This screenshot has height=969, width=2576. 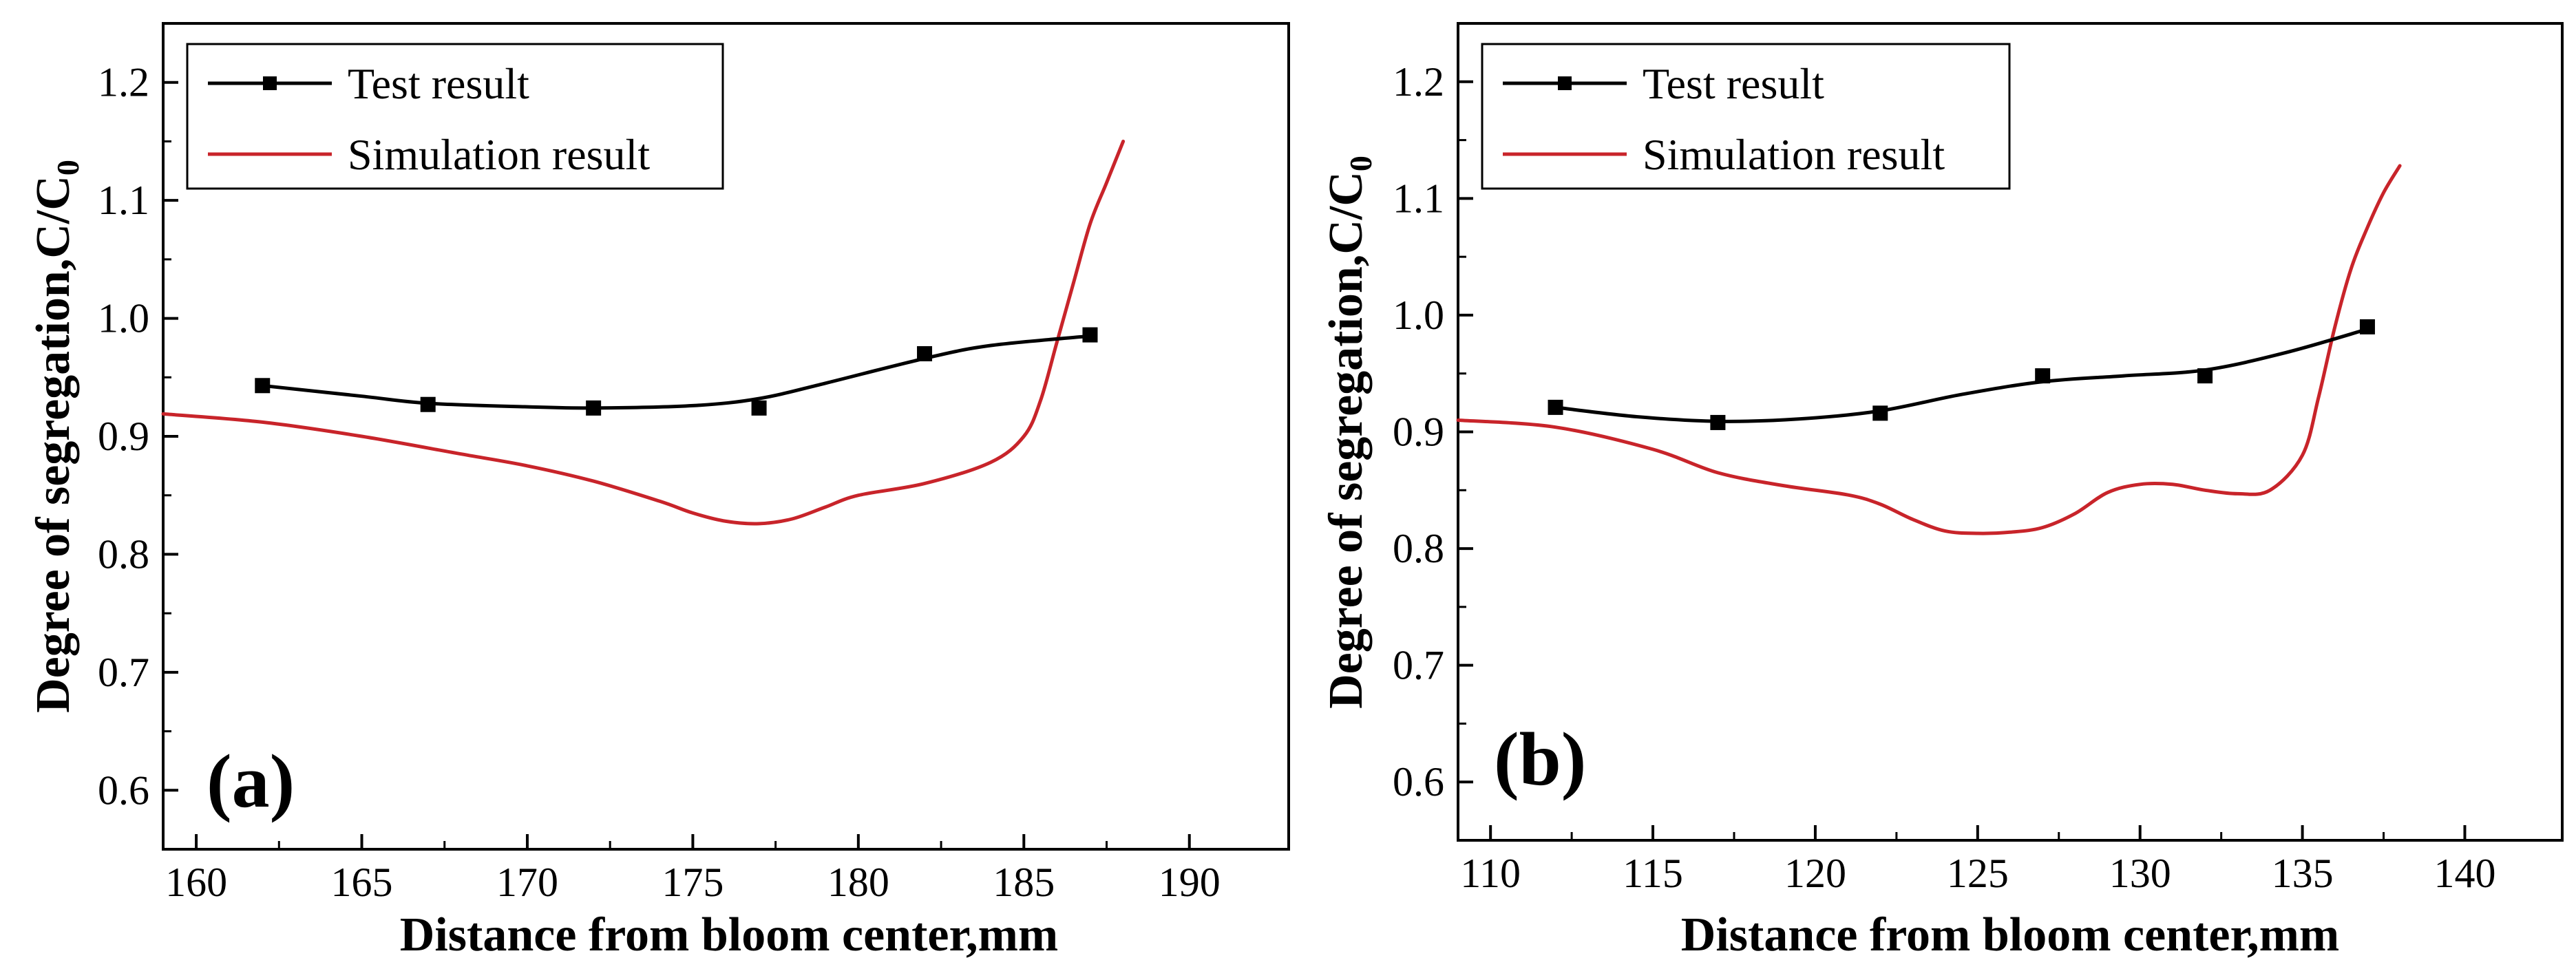 I want to click on x-tick-label: 185, so click(x=1024, y=882).